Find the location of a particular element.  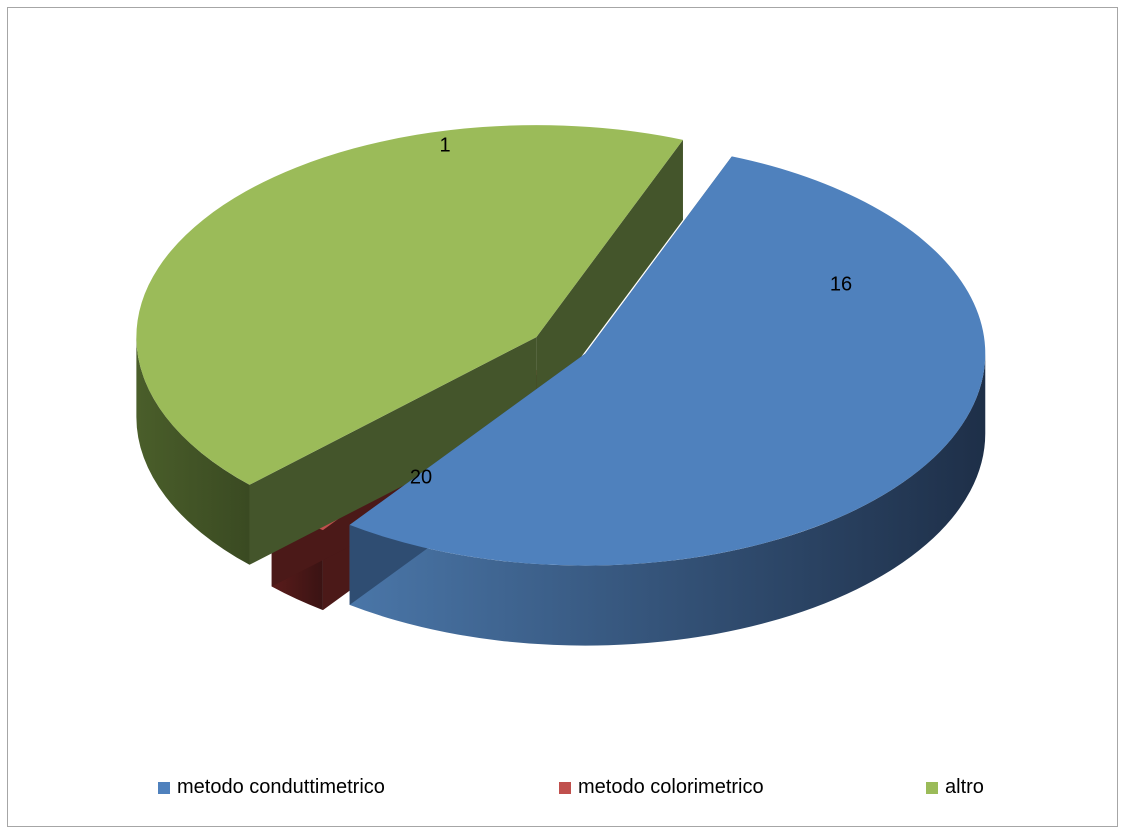

legend-swatch-green is located at coordinates (932, 787).